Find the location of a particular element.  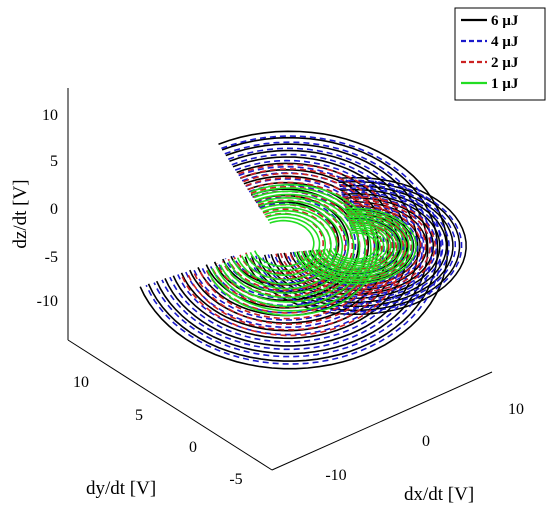

legend-label: 2 µJ is located at coordinates (505, 63).